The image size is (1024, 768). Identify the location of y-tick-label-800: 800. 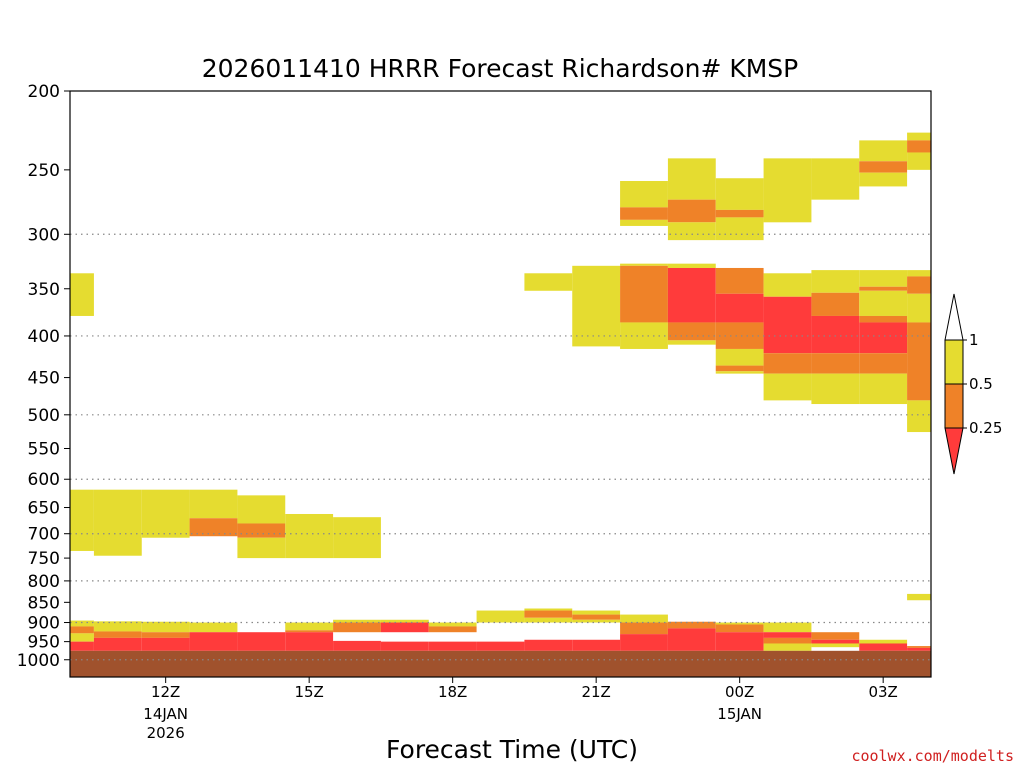
(44, 582).